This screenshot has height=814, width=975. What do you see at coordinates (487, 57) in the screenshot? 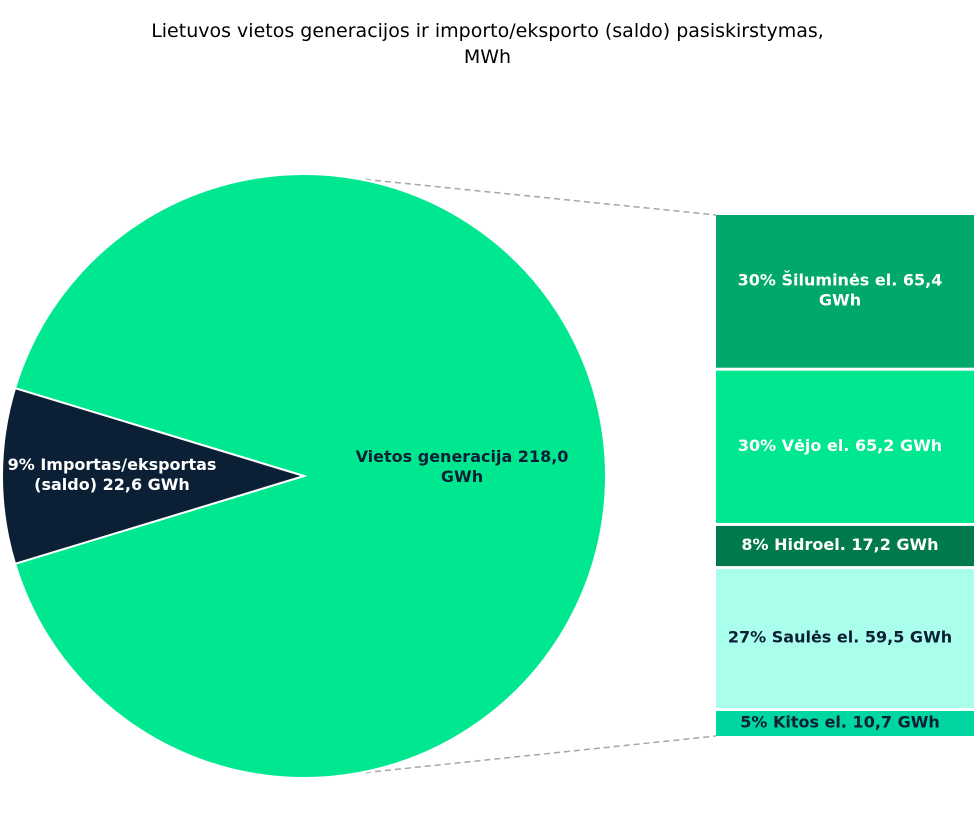
I see `chart-title-line-2: MWh` at bounding box center [487, 57].